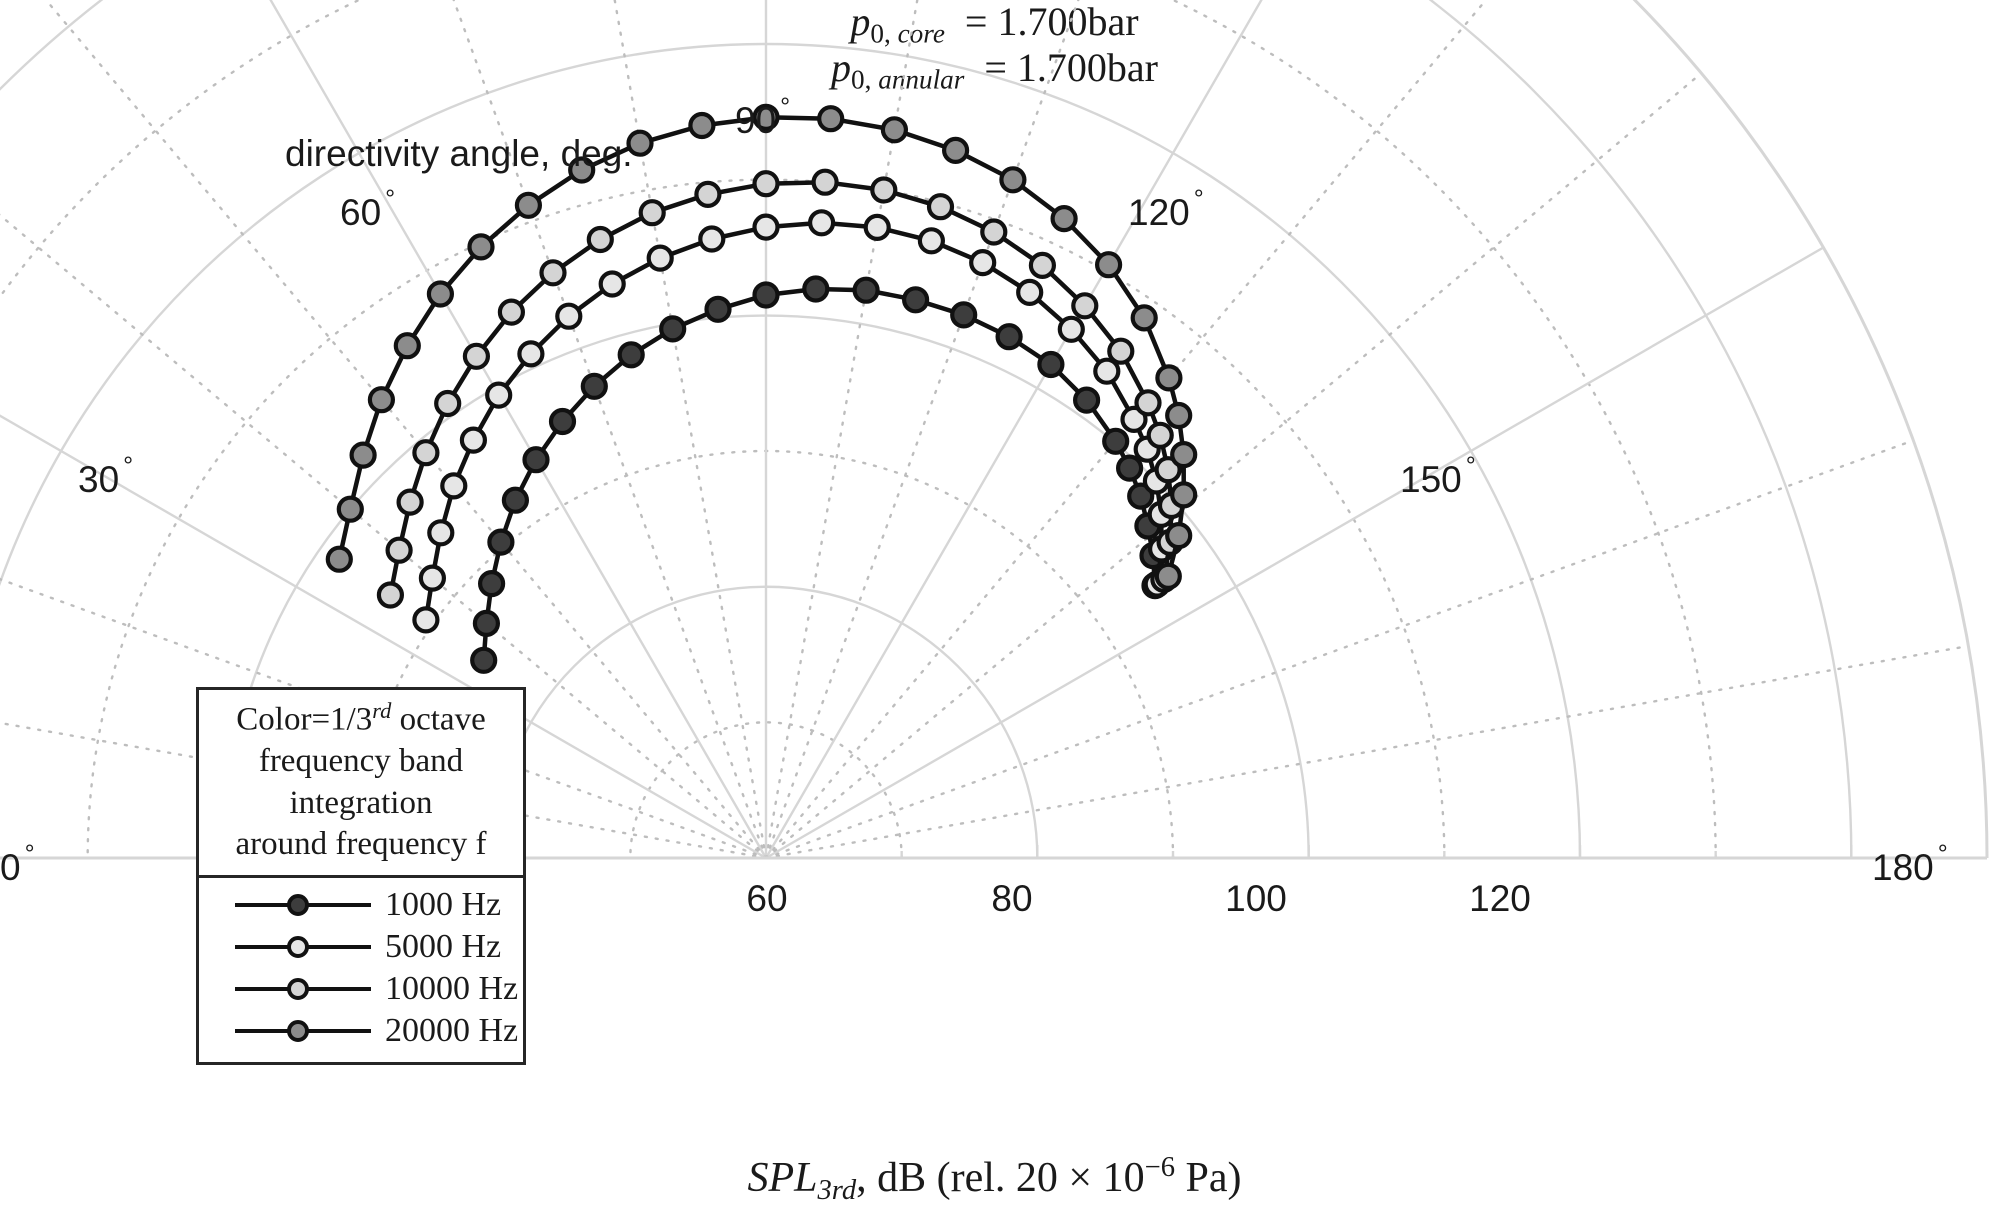 The image size is (1989, 1225). What do you see at coordinates (361, 905) in the screenshot?
I see `legend-entry-0: 1000 Hz` at bounding box center [361, 905].